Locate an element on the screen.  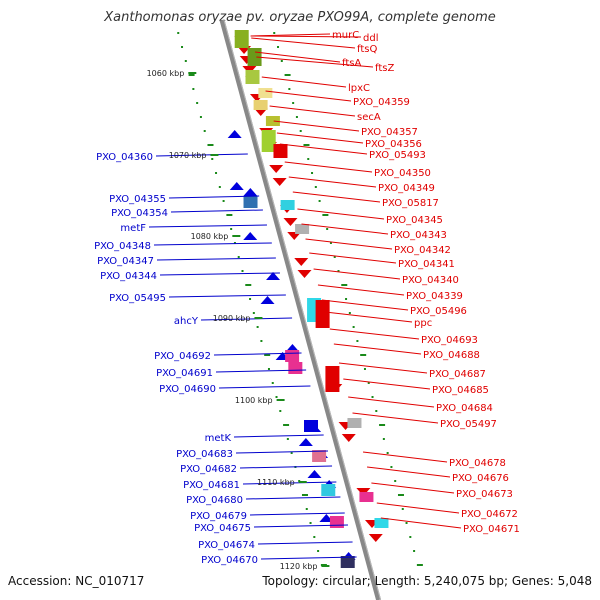
kbp-label: 1110 kbp is located at coordinates (276, 482).